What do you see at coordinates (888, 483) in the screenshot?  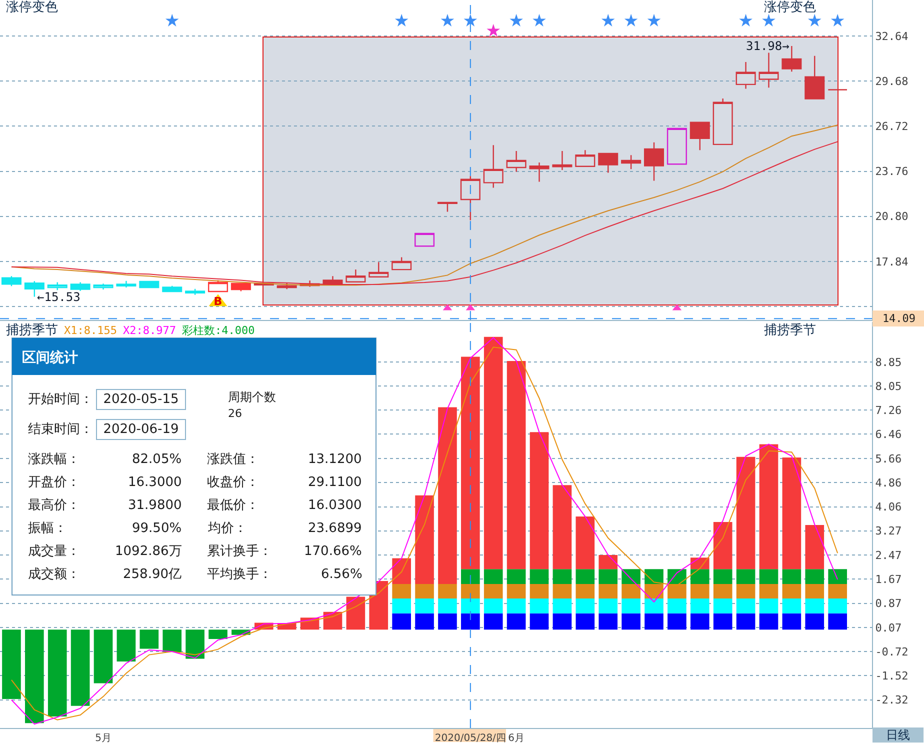 I see `y-tick-label: 4.86` at bounding box center [888, 483].